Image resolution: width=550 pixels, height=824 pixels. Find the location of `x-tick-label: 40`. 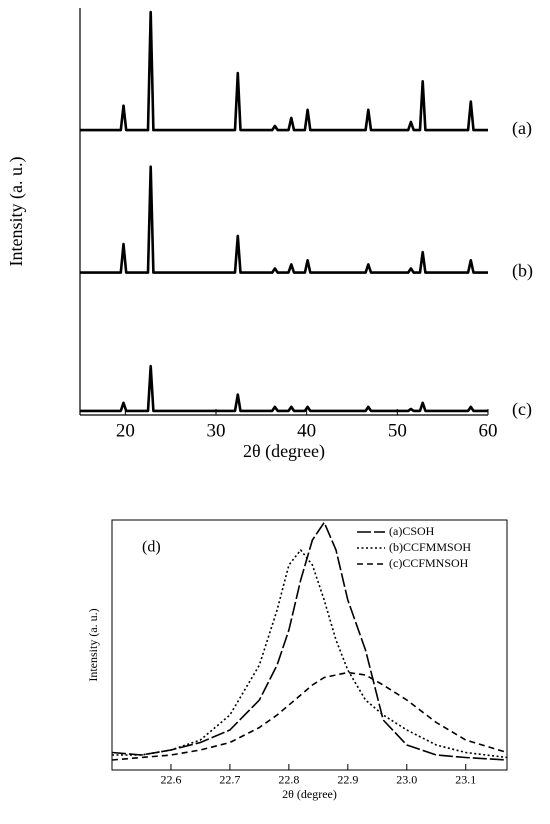

x-tick-label: 40 is located at coordinates (306, 430).